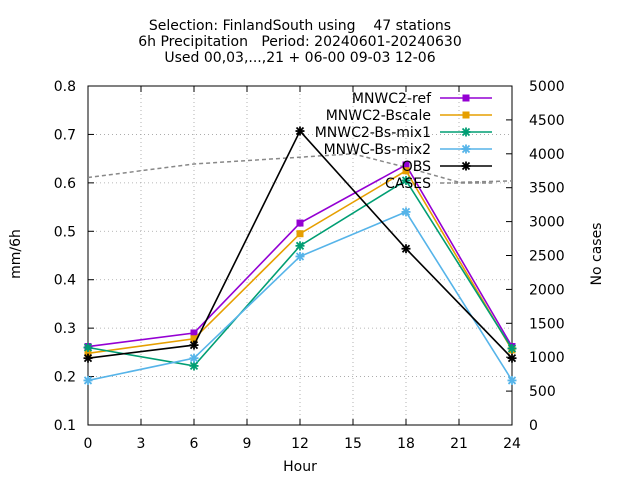 Image resolution: width=640 pixels, height=480 pixels. I want to click on y-tick-label: 0.5, so click(65, 232).